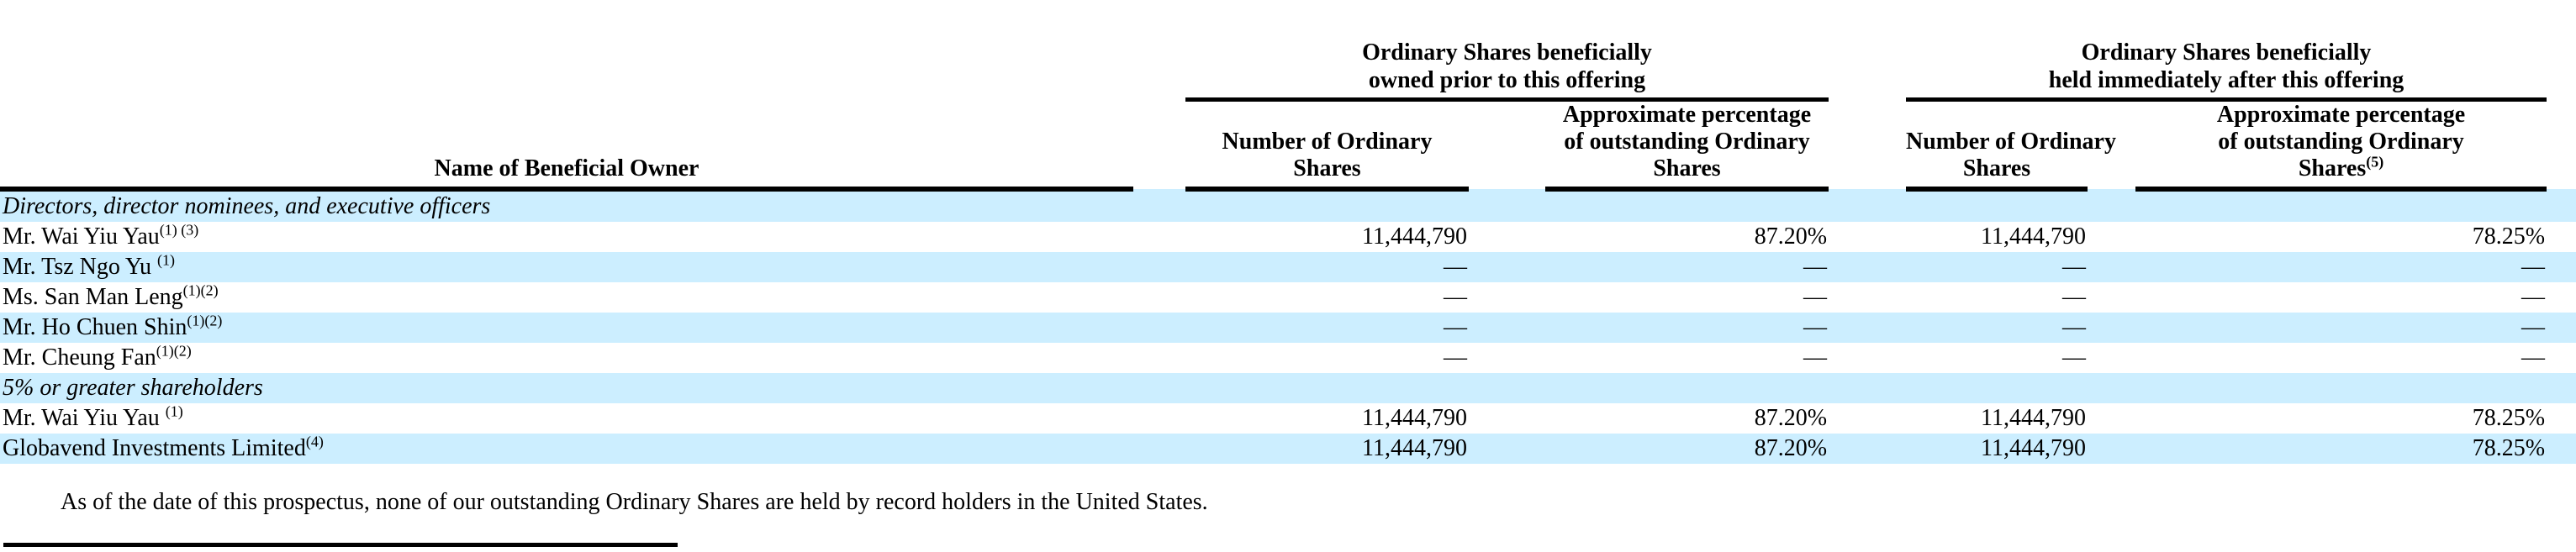 This screenshot has height=552, width=2576. What do you see at coordinates (566, 328) in the screenshot?
I see `owner-name-cell: Mr. Ho Chuen Shin(1)(2)` at bounding box center [566, 328].